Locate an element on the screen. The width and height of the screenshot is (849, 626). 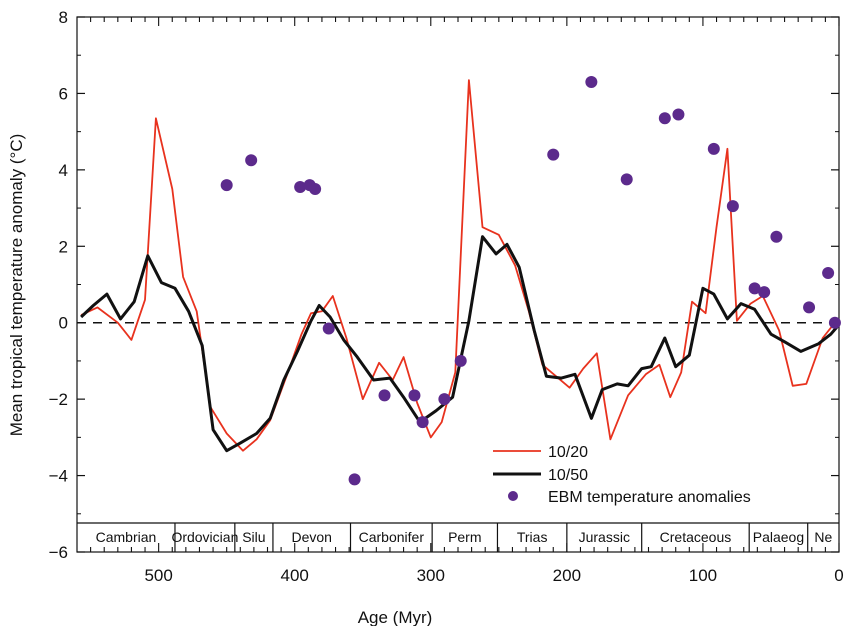
x-tick-label: 400 is located at coordinates (295, 575).